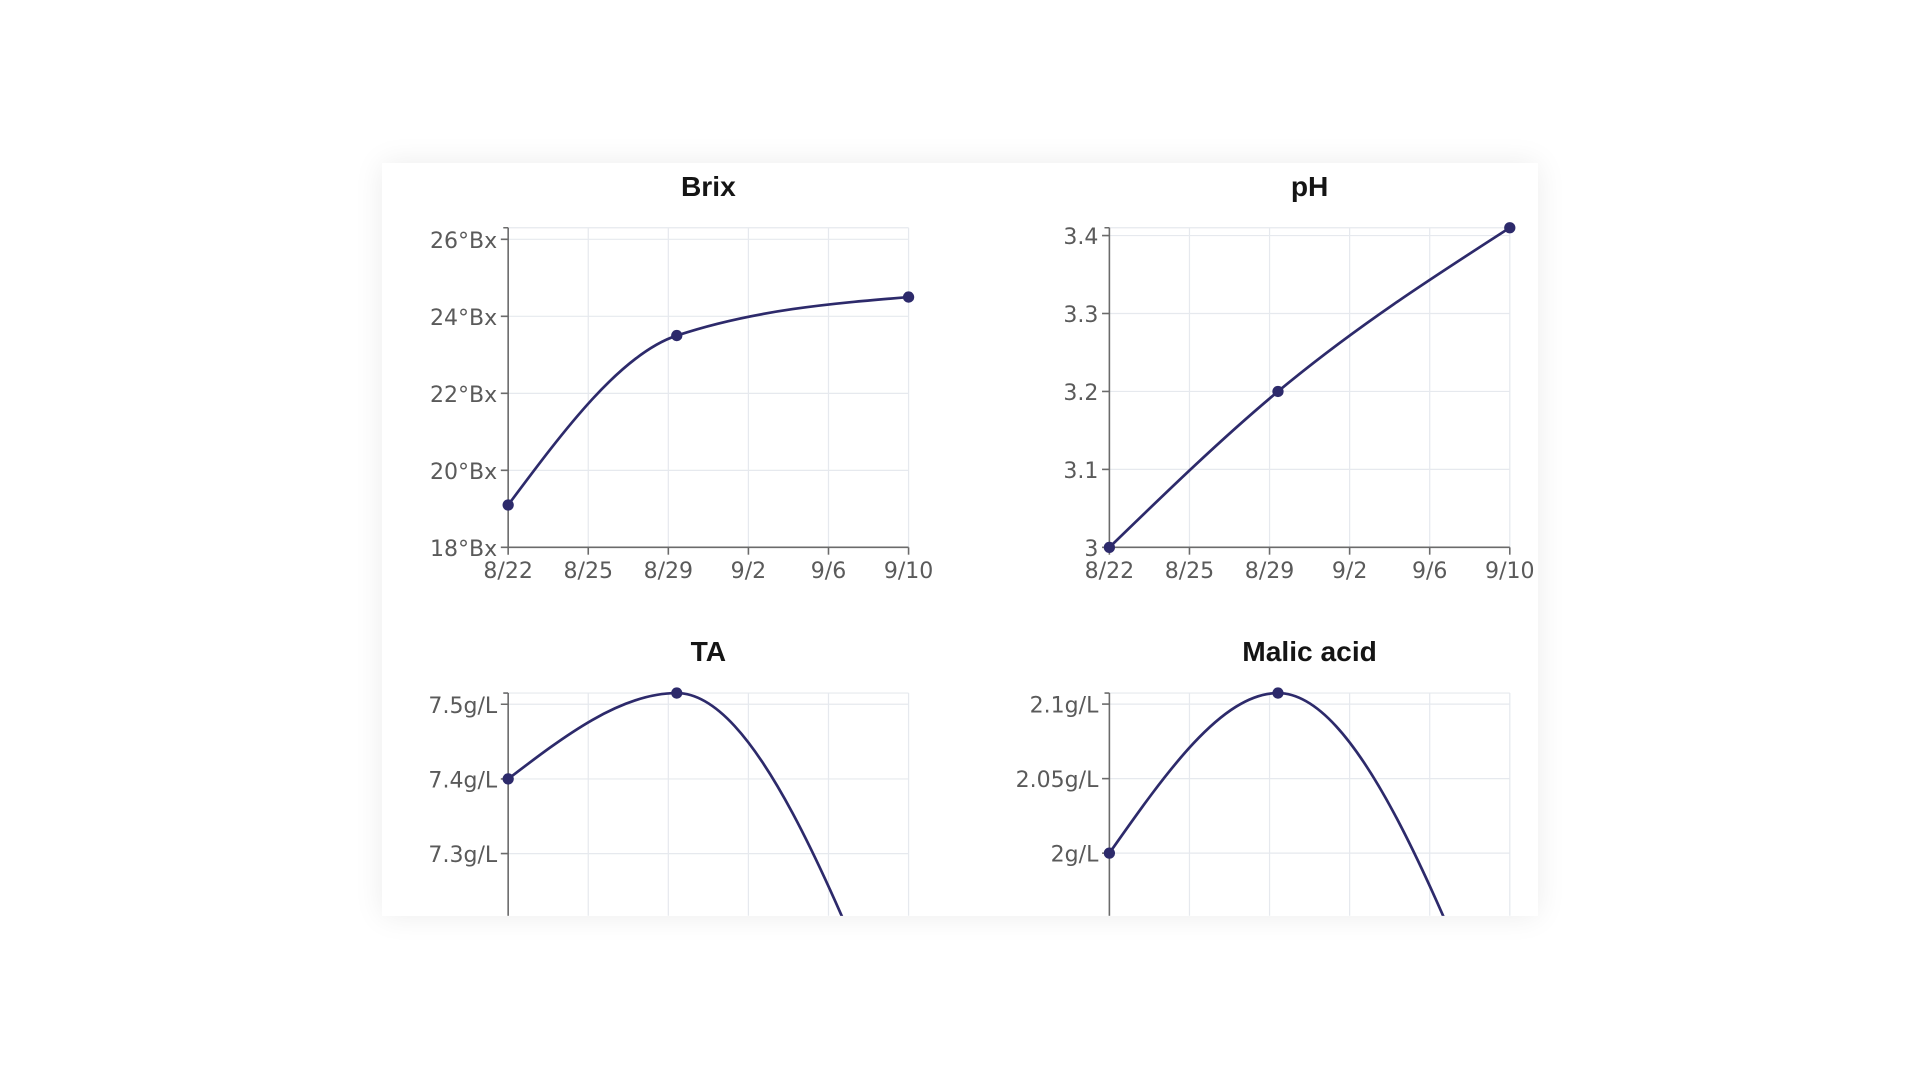 Image resolution: width=1920 pixels, height=1080 pixels. I want to click on y-tick-label: 22°Bx, so click(463, 395).